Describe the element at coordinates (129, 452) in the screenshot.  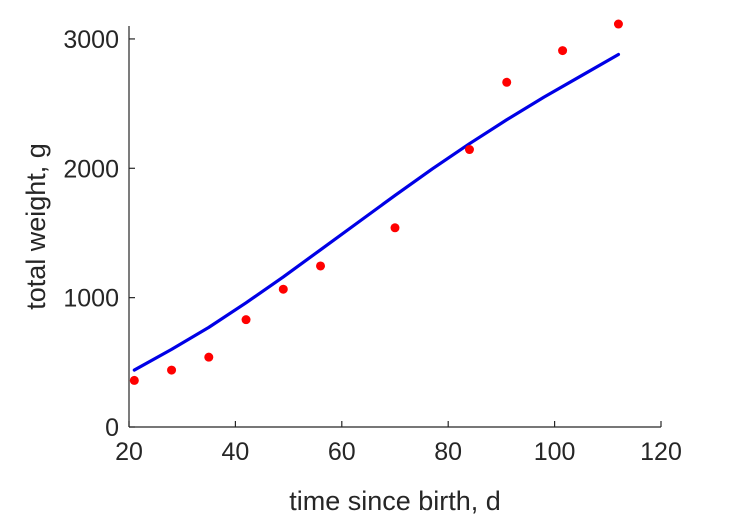
I see `x-tick-label: 20` at that location.